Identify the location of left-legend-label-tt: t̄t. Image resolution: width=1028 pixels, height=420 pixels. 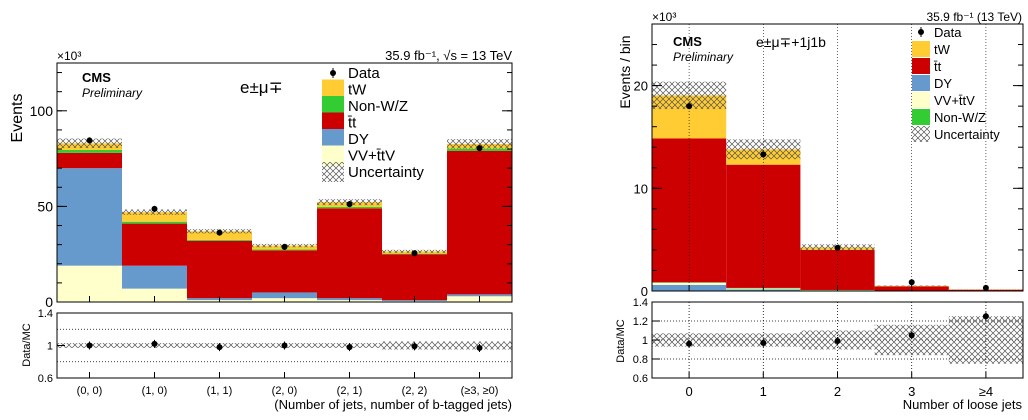
(352, 123).